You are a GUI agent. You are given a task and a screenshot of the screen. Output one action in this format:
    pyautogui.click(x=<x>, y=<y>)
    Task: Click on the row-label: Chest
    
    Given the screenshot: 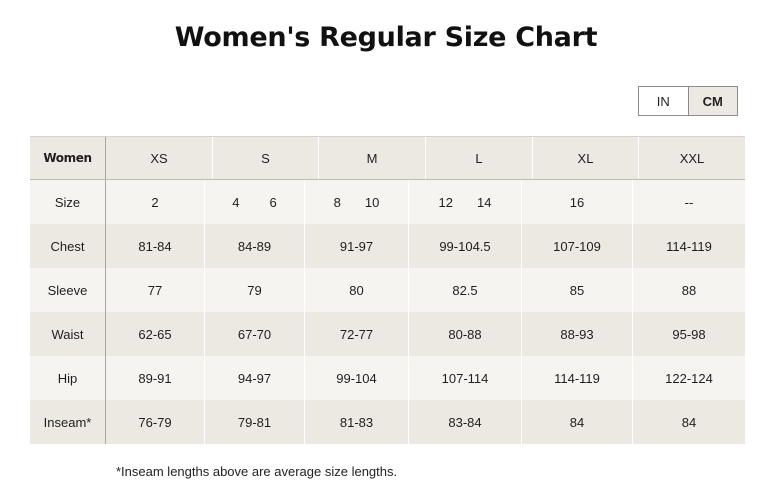 What is the action you would take?
    pyautogui.click(x=68, y=246)
    